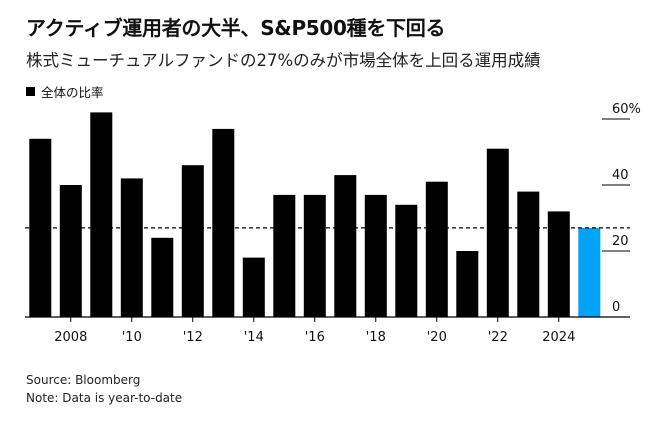 The width and height of the screenshot is (660, 428). Describe the element at coordinates (72, 92) in the screenshot. I see `legend-label: 全体の比率` at that location.